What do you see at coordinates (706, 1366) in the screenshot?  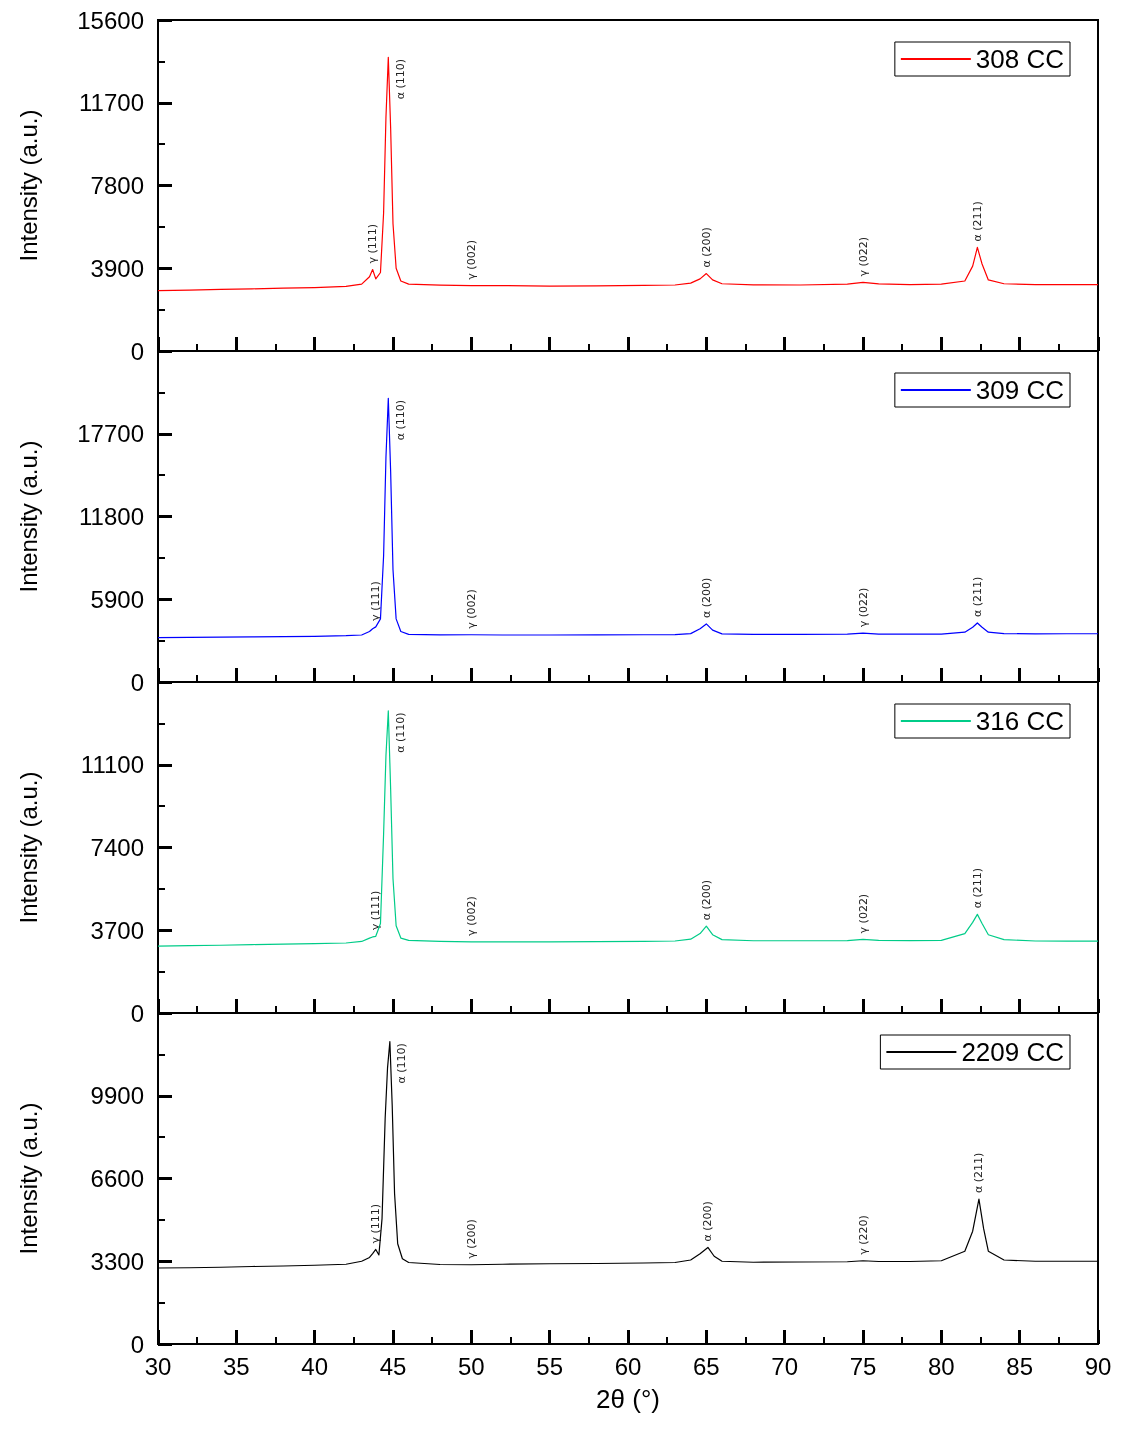 I see `x-tick-label: 65` at bounding box center [706, 1366].